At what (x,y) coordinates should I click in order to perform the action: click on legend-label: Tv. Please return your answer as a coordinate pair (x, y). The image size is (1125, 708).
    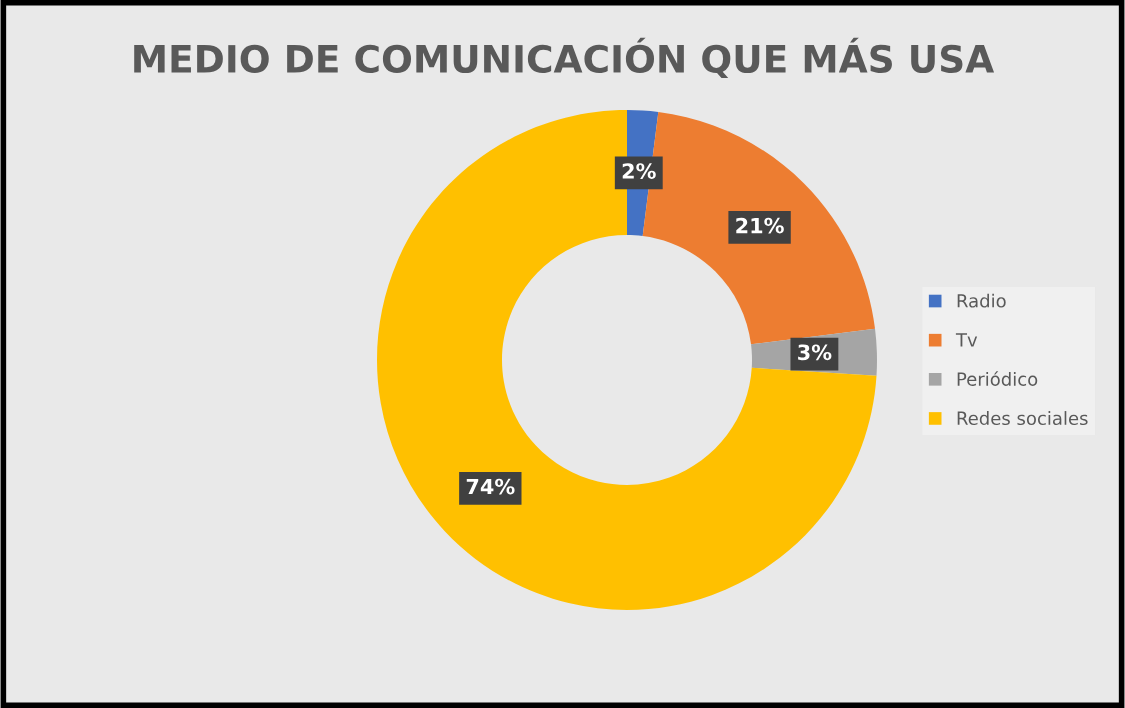
    Looking at the image, I should click on (966, 340).